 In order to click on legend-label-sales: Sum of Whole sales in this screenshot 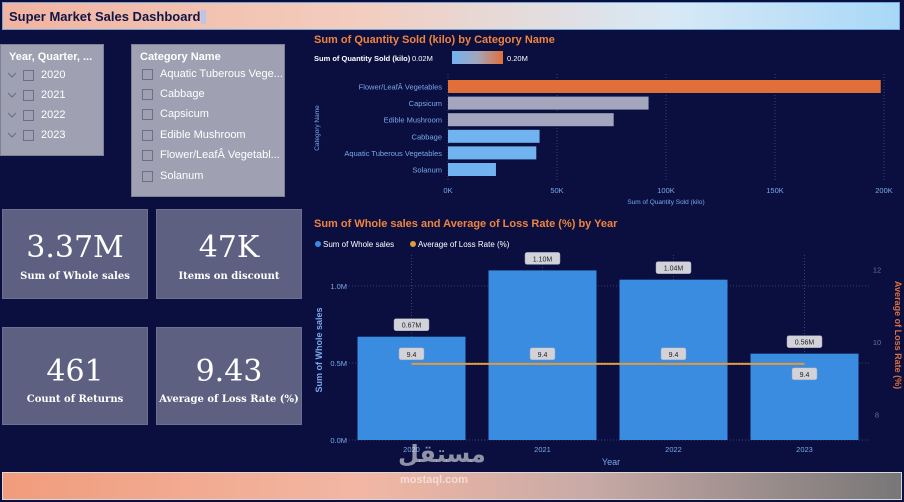, I will do `click(358, 244)`.